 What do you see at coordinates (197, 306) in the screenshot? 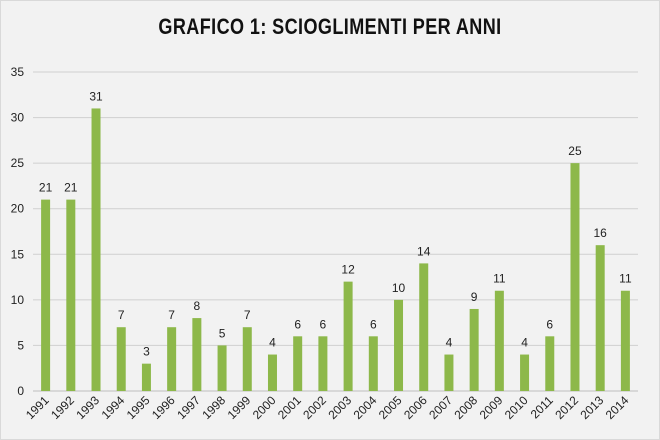
I see `data-label: 8` at bounding box center [197, 306].